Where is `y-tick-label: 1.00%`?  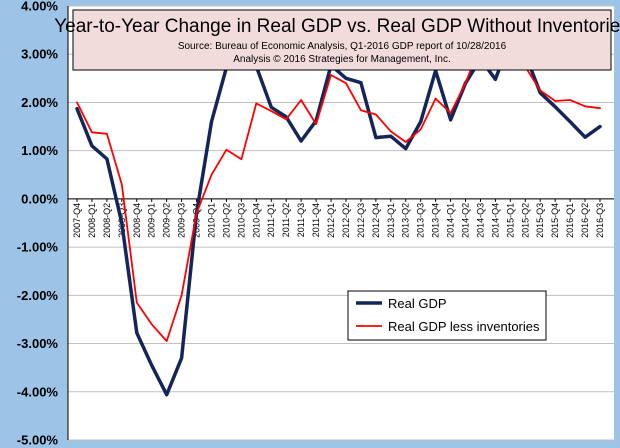
y-tick-label: 1.00% is located at coordinates (39, 150).